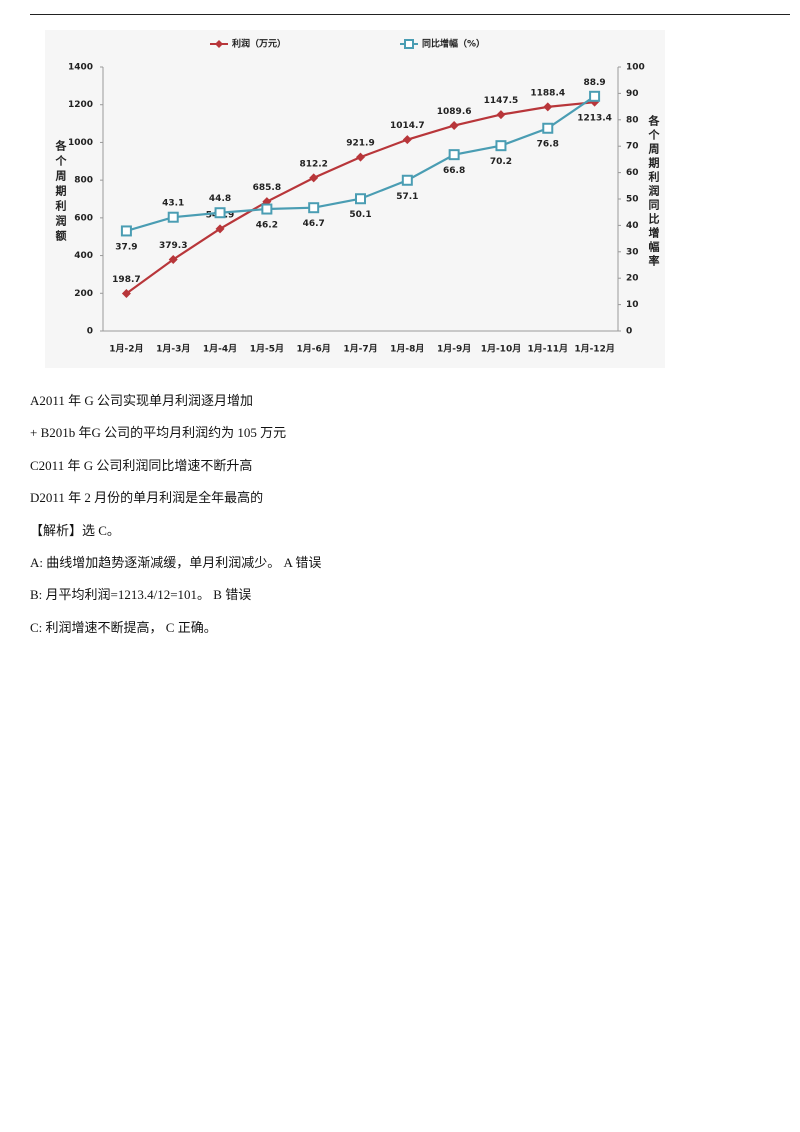 Image resolution: width=800 pixels, height=1132 pixels. What do you see at coordinates (220, 199) in the screenshot?
I see `data-label: 44.8` at bounding box center [220, 199].